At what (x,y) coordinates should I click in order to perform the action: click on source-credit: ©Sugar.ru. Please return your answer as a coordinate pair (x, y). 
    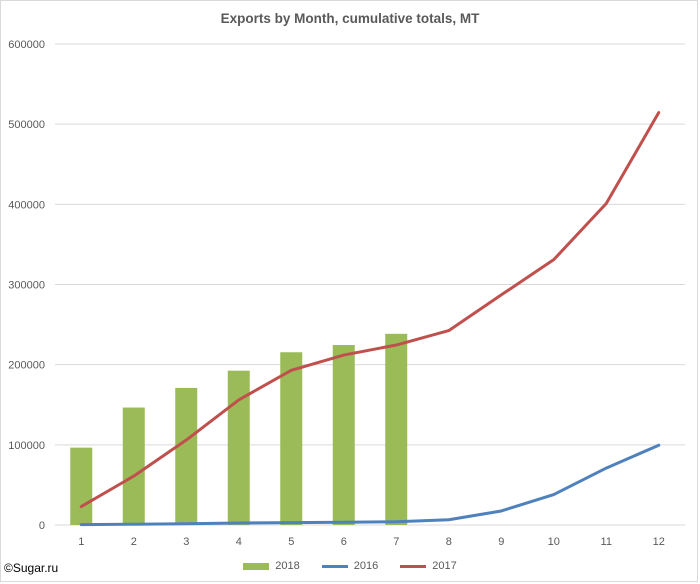
    Looking at the image, I should click on (31, 568).